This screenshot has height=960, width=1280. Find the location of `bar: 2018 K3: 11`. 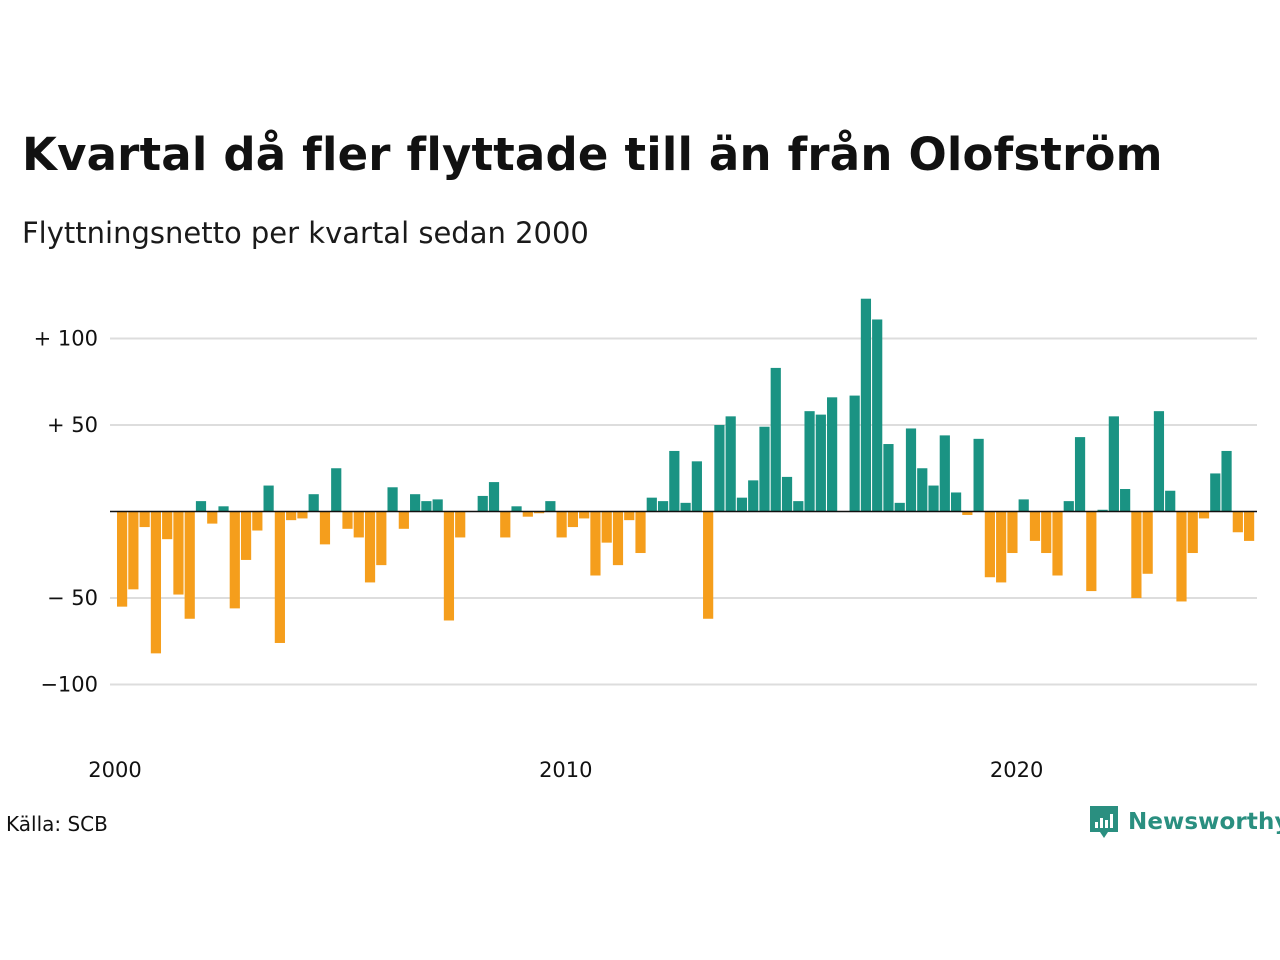

bar: 2018 K3: 11 is located at coordinates (956, 502).